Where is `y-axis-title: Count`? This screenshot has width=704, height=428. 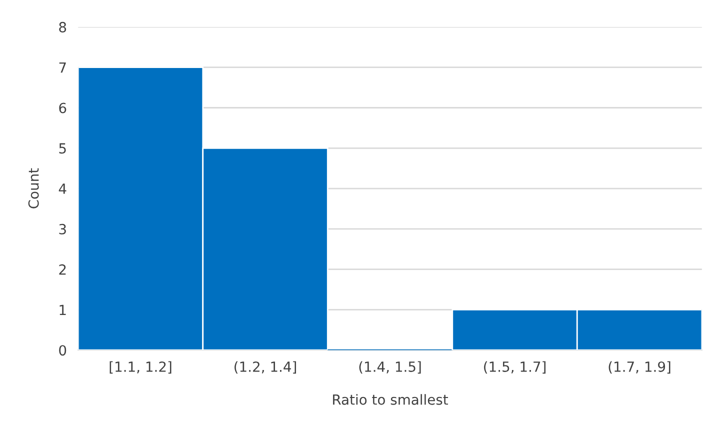 y-axis-title: Count is located at coordinates (33, 188).